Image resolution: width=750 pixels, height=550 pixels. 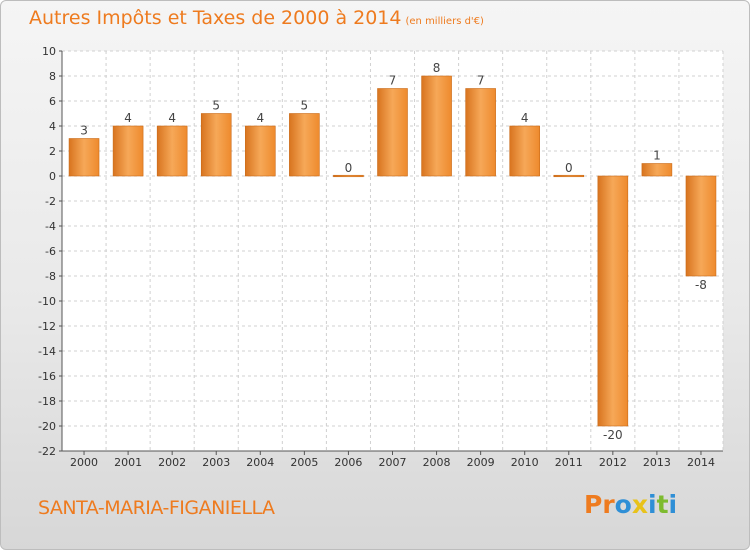 What do you see at coordinates (657, 462) in the screenshot?
I see `x-tick-label-2013: 2013` at bounding box center [657, 462].